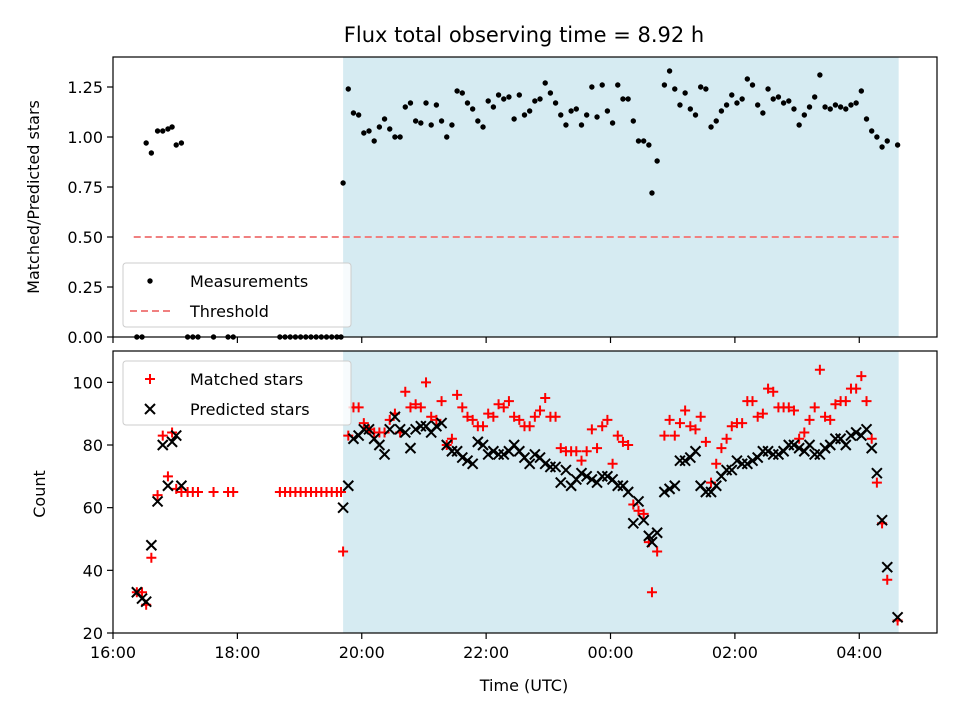  I want to click on bottom-xtick-label: 04:00, so click(859, 652).